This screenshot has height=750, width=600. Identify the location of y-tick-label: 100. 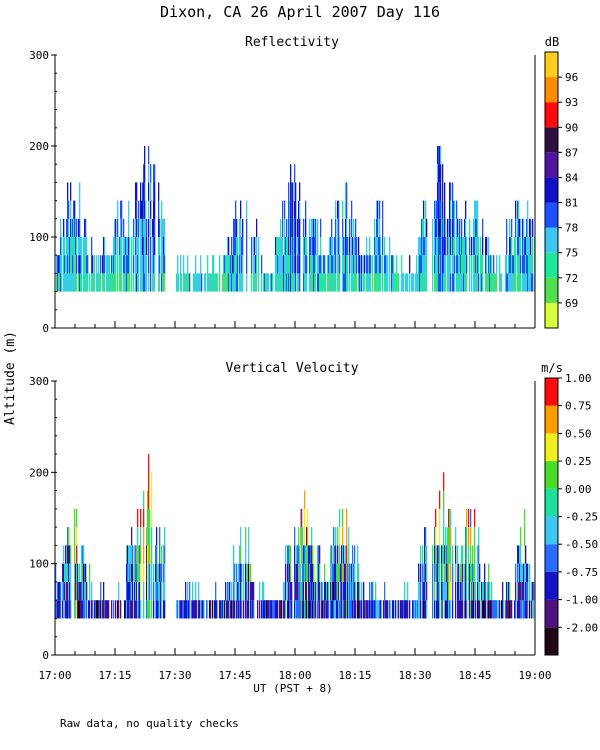
(39, 564).